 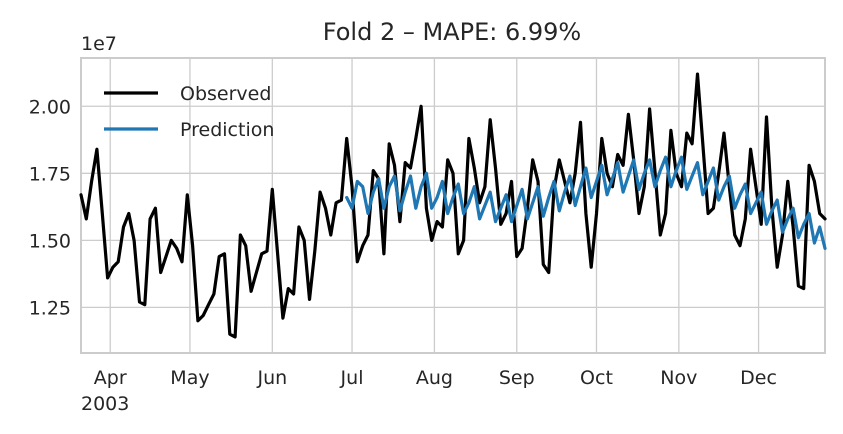 I want to click on x-tick-label: Apr, so click(x=110, y=378).